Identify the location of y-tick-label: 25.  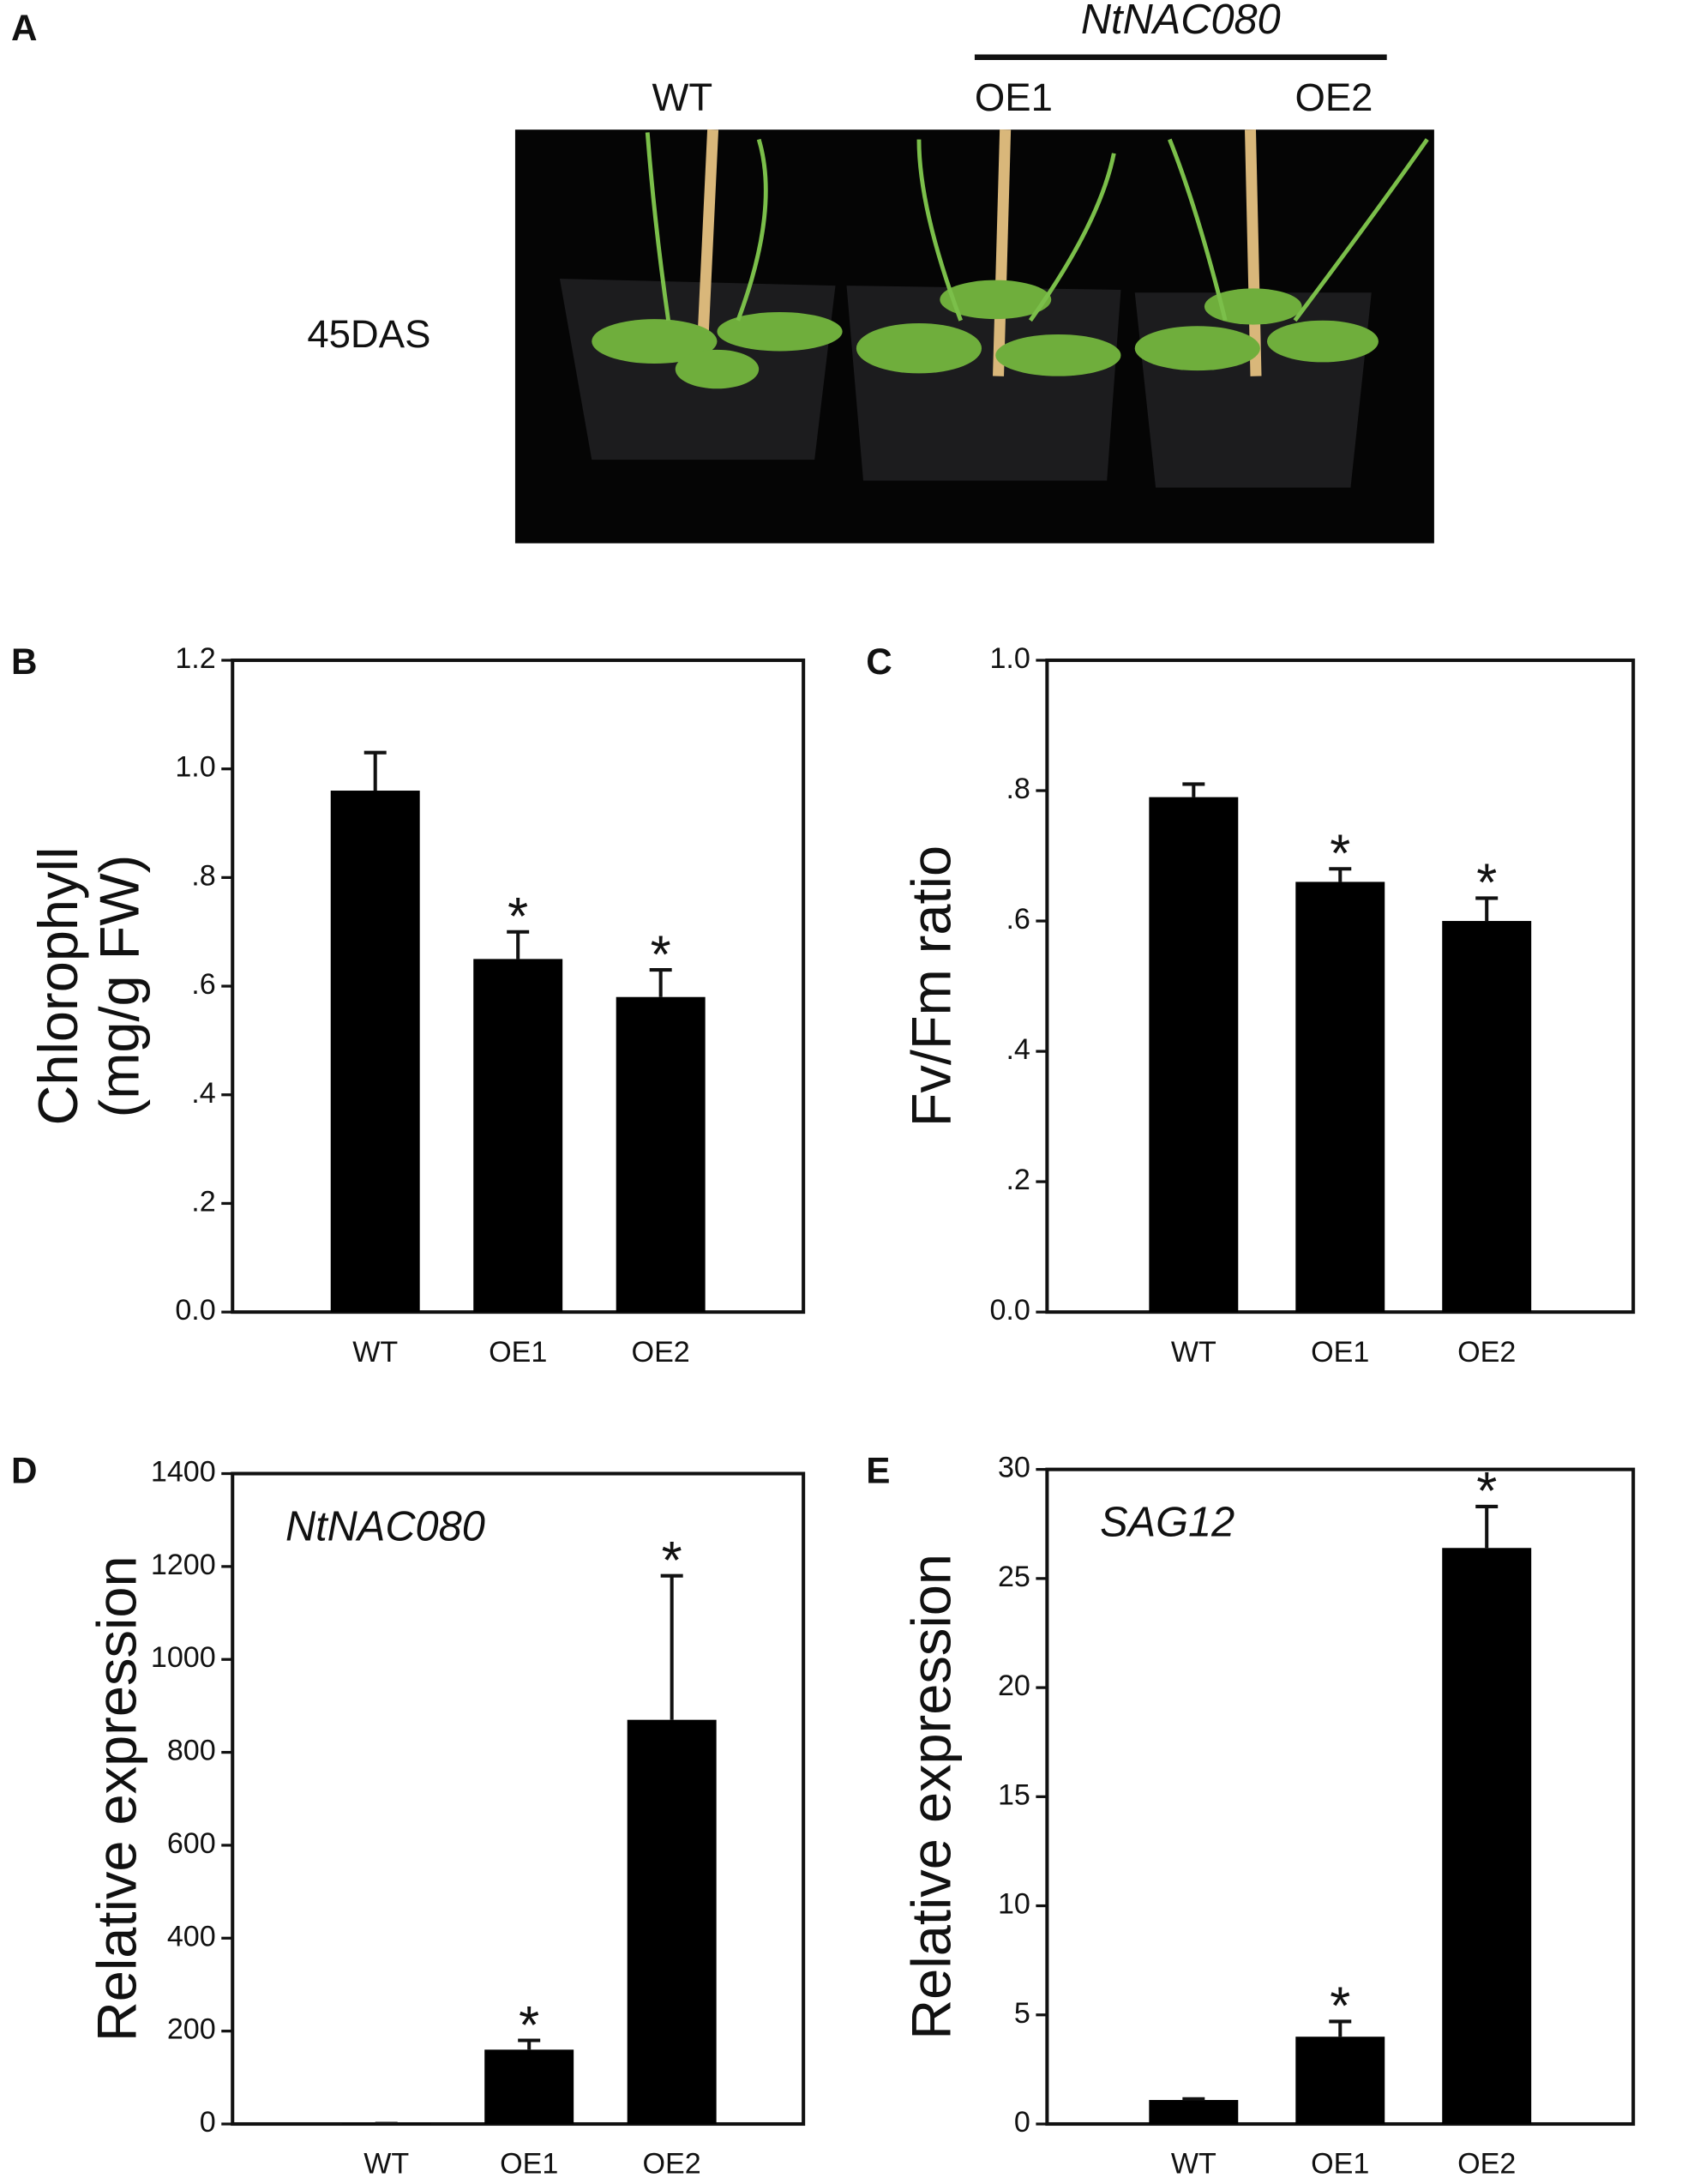
(1014, 1577).